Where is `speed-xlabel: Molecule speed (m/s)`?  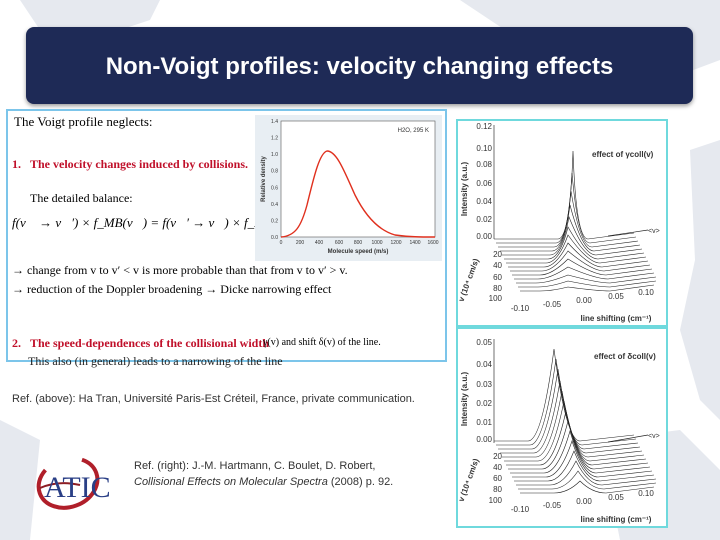 speed-xlabel: Molecule speed (m/s) is located at coordinates (358, 252).